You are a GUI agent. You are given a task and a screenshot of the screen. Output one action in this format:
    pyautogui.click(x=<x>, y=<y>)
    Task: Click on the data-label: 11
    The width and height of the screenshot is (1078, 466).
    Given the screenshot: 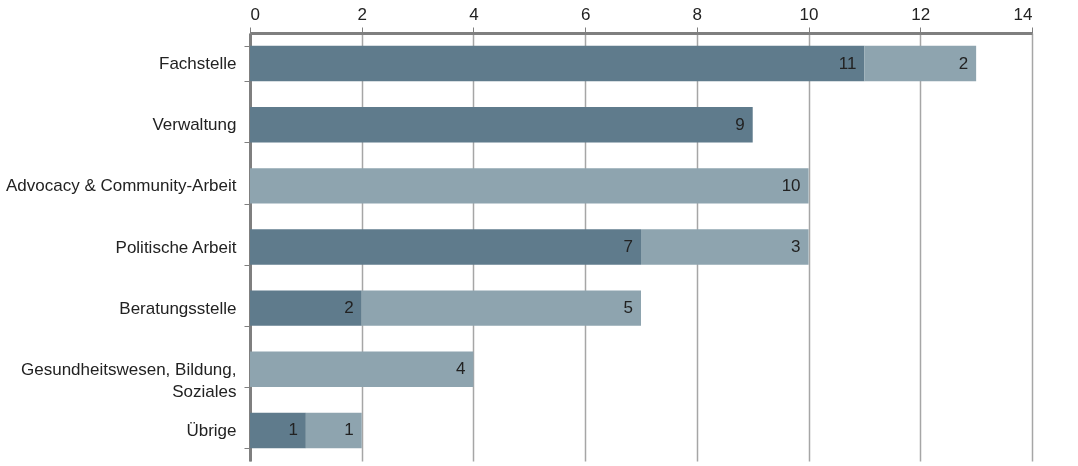 What is the action you would take?
    pyautogui.click(x=847, y=63)
    